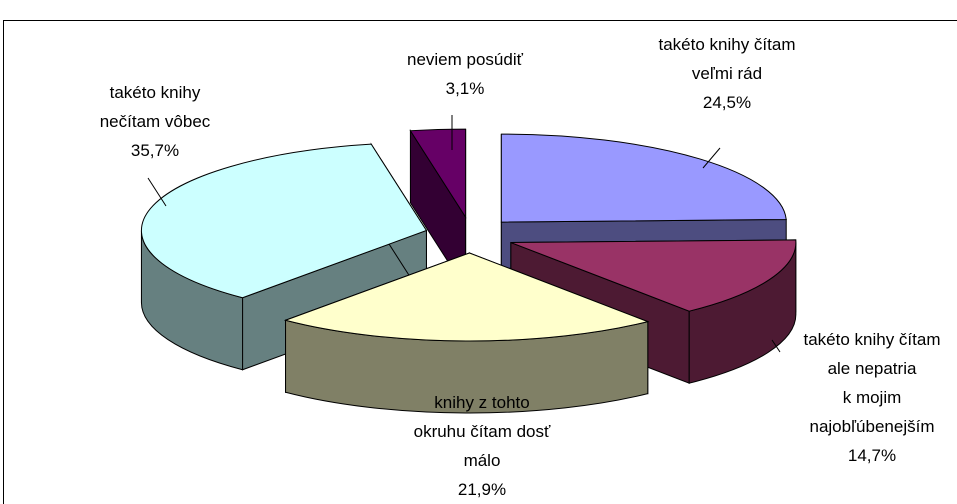 The width and height of the screenshot is (957, 504). Describe the element at coordinates (872, 455) in the screenshot. I see `data-label-value: 14,7%` at that location.